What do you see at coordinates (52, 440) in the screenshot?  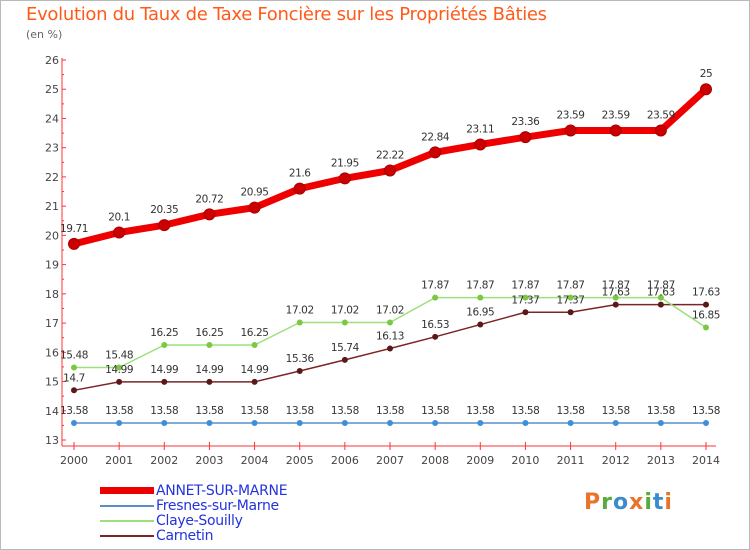 I see `y-tick-label: 13` at bounding box center [52, 440].